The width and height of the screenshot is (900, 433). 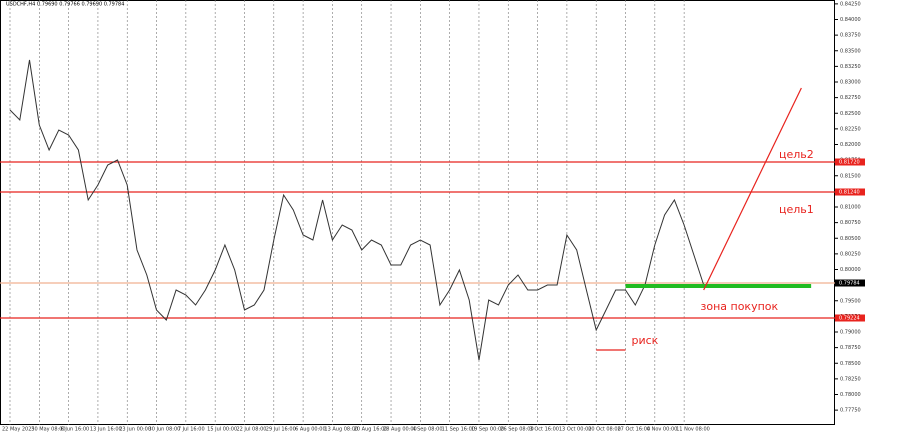 What do you see at coordinates (75, 430) in the screenshot?
I see `x-tick-label: 6 Jun 16:00` at bounding box center [75, 430].